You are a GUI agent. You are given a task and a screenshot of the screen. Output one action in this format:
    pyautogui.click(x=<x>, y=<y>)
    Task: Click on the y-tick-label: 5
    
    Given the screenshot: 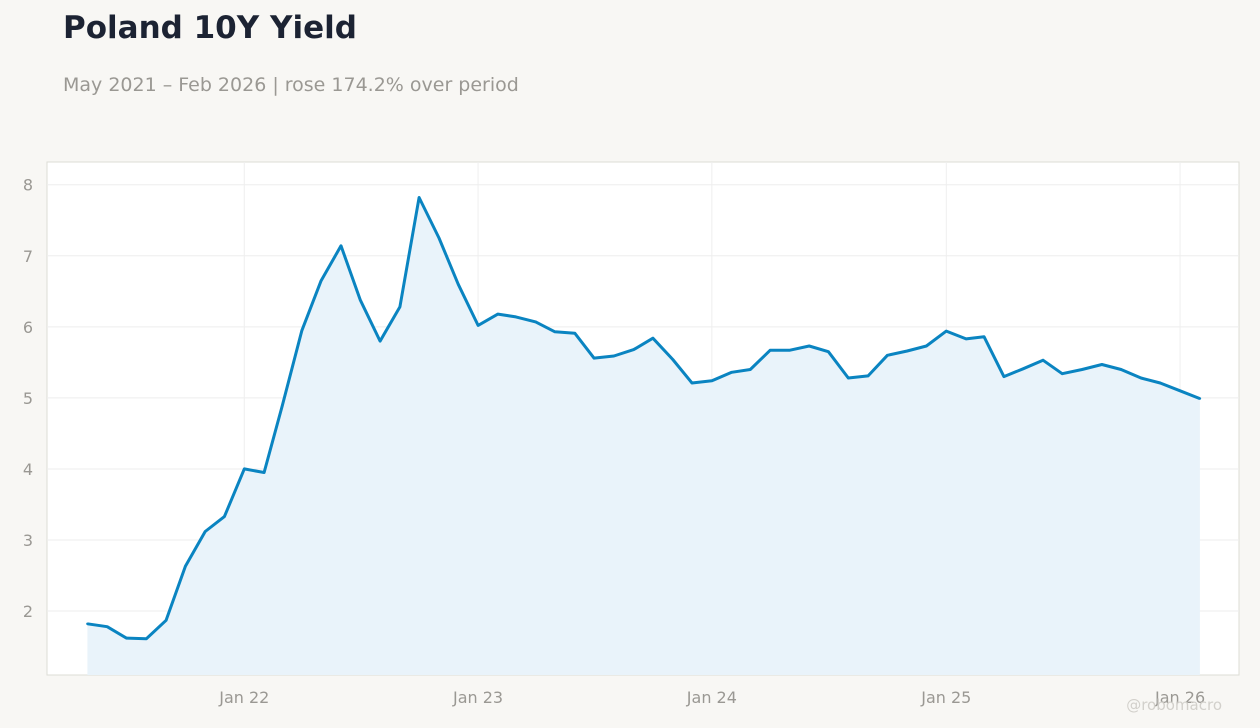 What is the action you would take?
    pyautogui.click(x=28, y=398)
    